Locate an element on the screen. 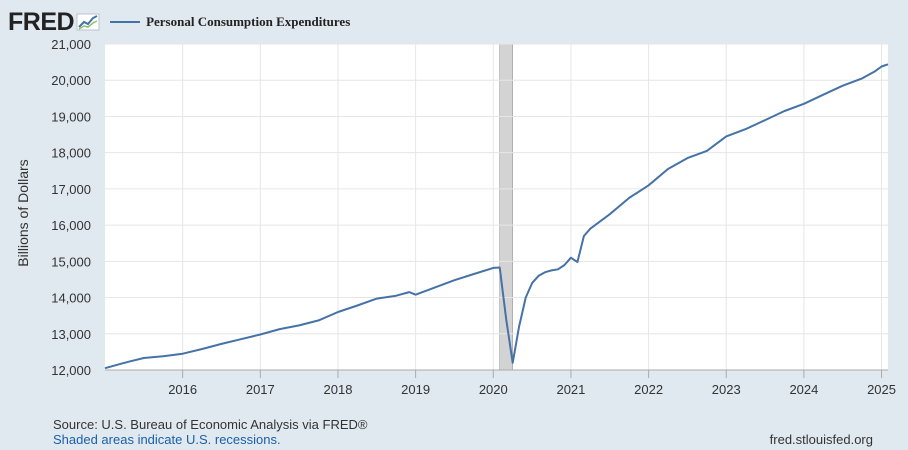 The height and width of the screenshot is (450, 908). fred-logo: FRED is located at coordinates (41, 21).